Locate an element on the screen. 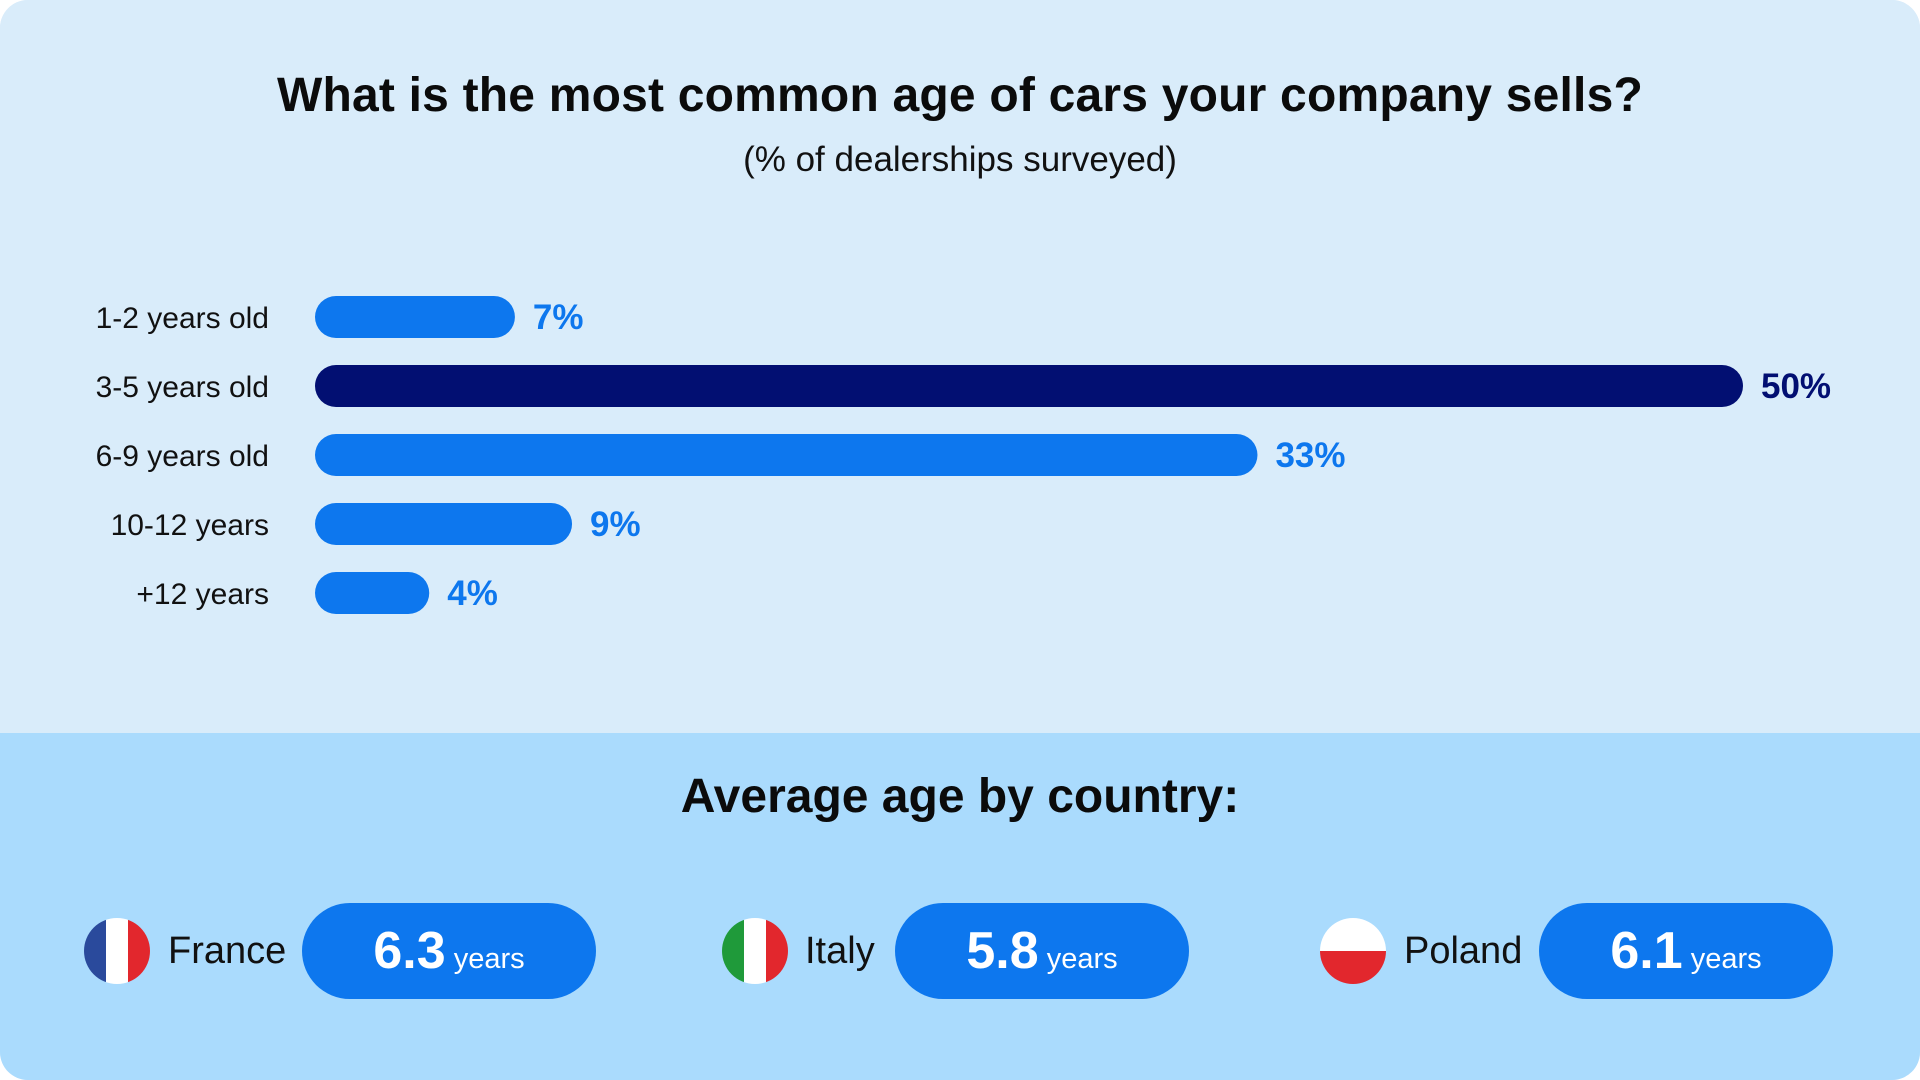 Image resolution: width=1920 pixels, height=1080 pixels. italy-flag-red is located at coordinates (777, 951).